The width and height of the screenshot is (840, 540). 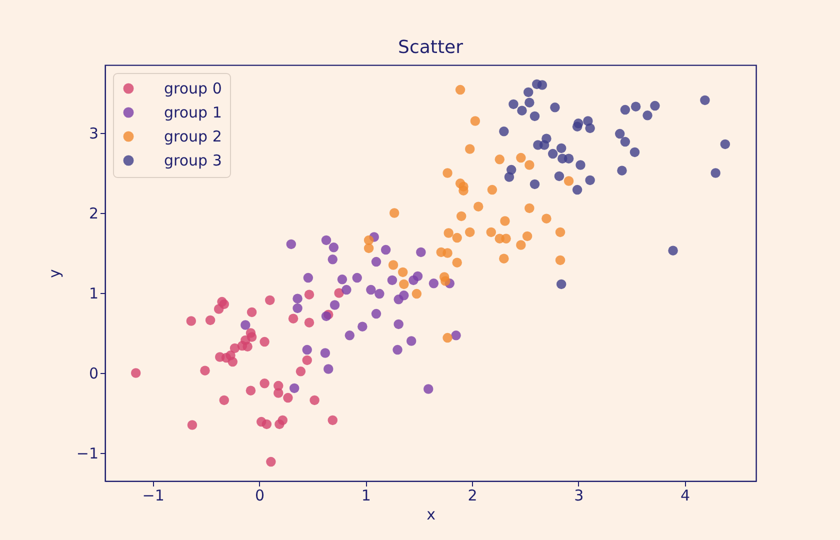 I want to click on legend-label: group 3, so click(x=193, y=161).